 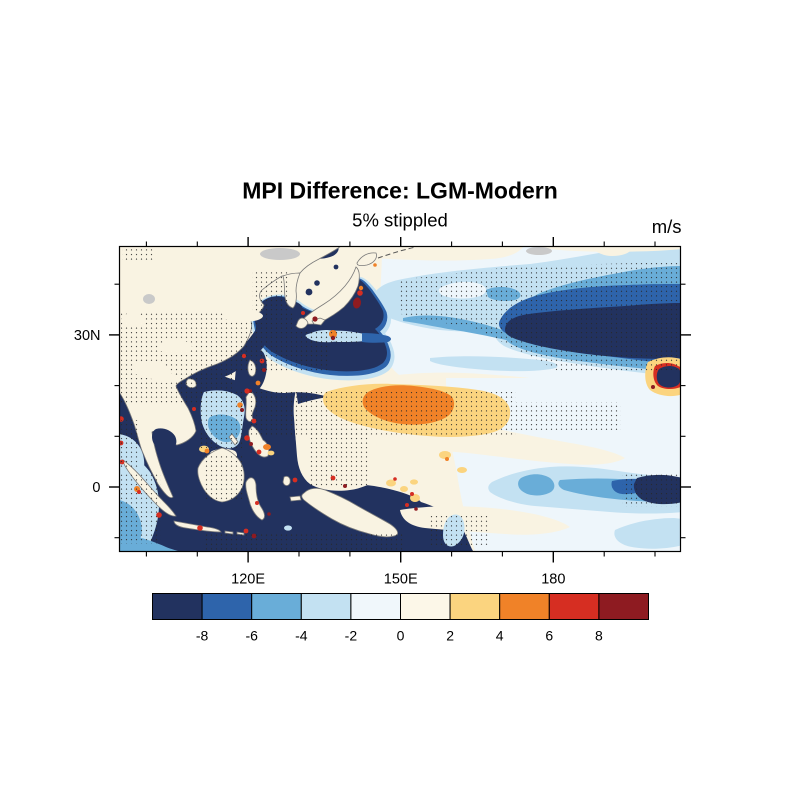 I want to click on svg-text: 150E, so click(x=401, y=580).